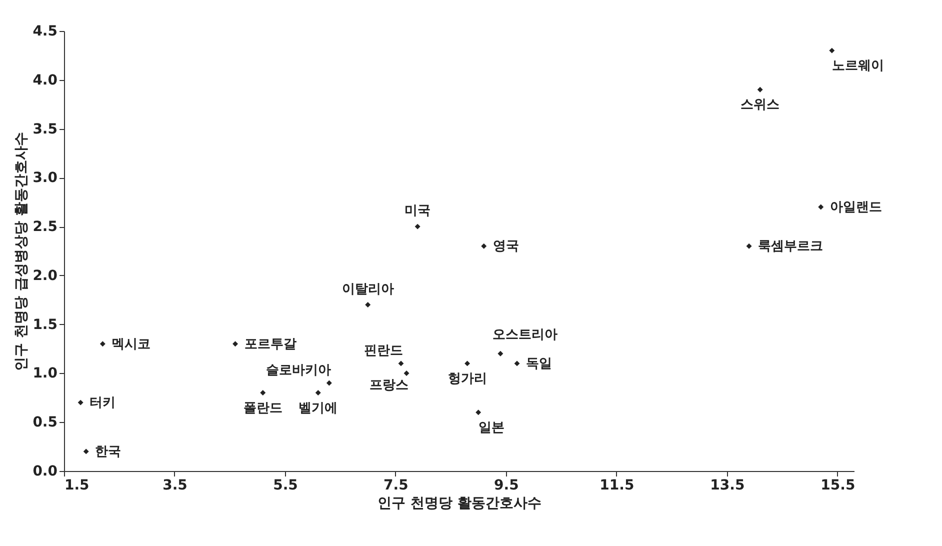  Describe the element at coordinates (525, 335) in the screenshot. I see `annotation: 오스트리아` at that location.